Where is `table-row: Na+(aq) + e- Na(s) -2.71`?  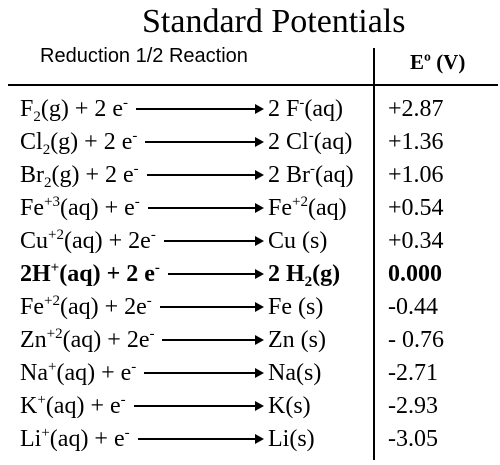 table-row: Na+(aq) + e- Na(s) -2.71 is located at coordinates (250, 373).